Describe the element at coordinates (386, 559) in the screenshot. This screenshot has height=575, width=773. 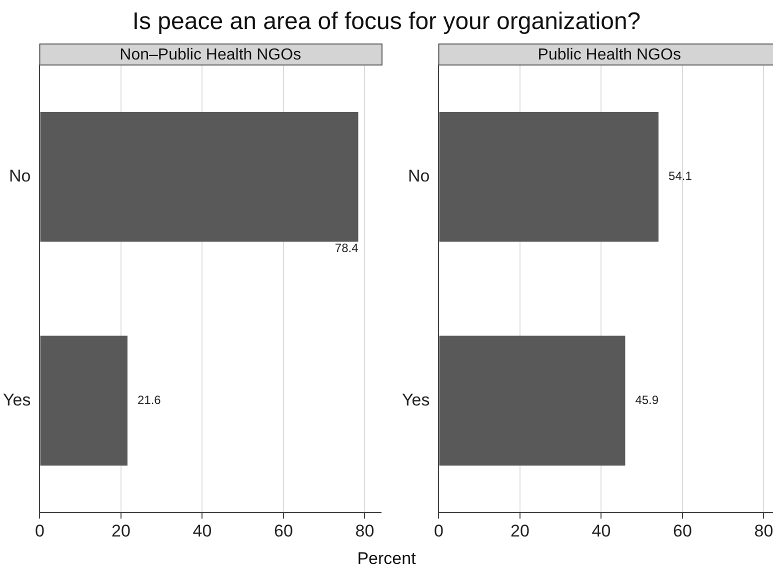
I see `x-axis-title: Percent` at that location.